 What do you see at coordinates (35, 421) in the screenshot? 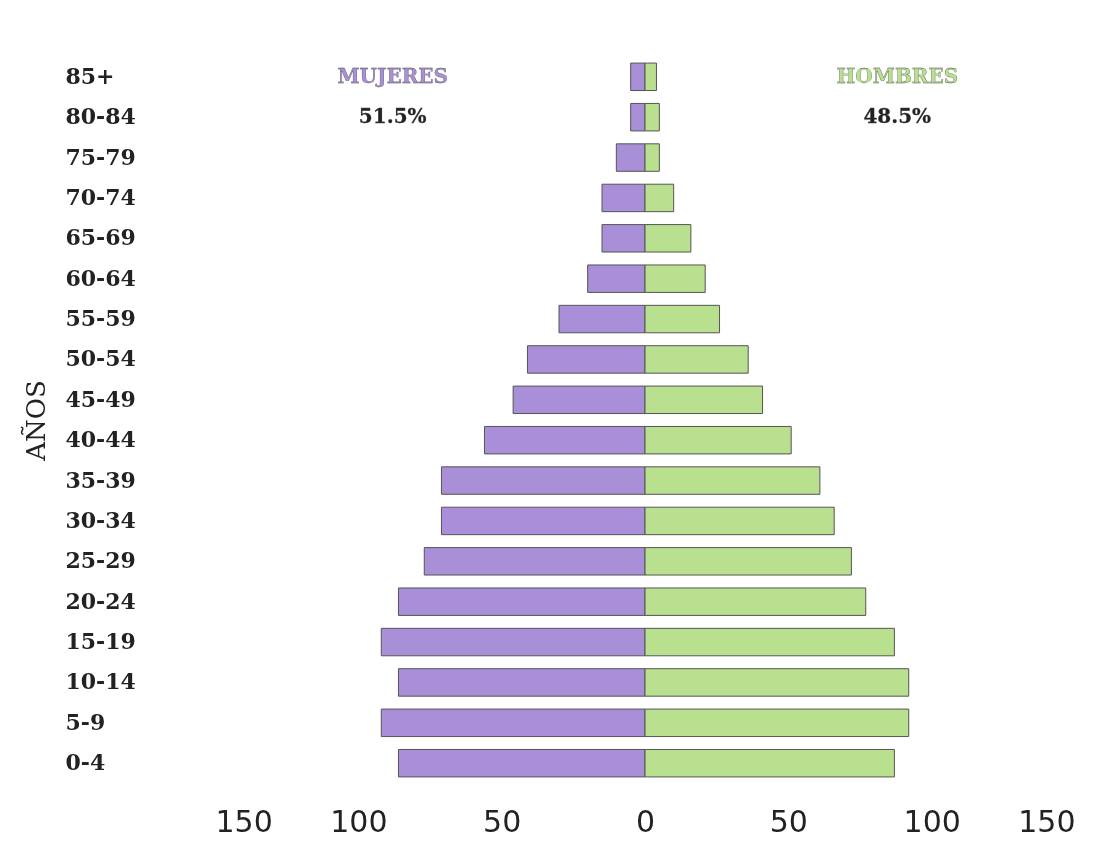
I see `y-axis-title: AÑOS` at bounding box center [35, 421].